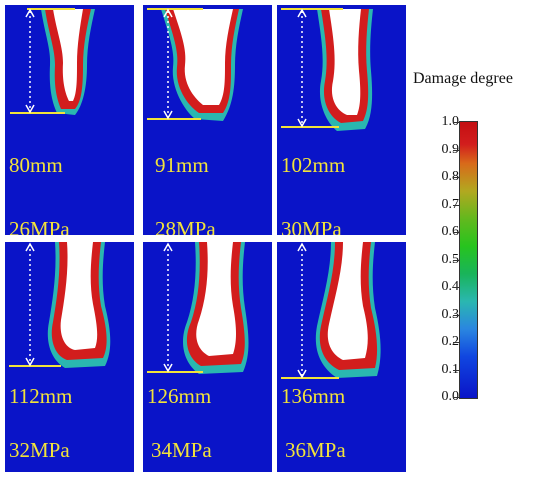 The width and height of the screenshot is (550, 478). I want to click on damage-panel-4: 112mm 32MPa, so click(69, 357).